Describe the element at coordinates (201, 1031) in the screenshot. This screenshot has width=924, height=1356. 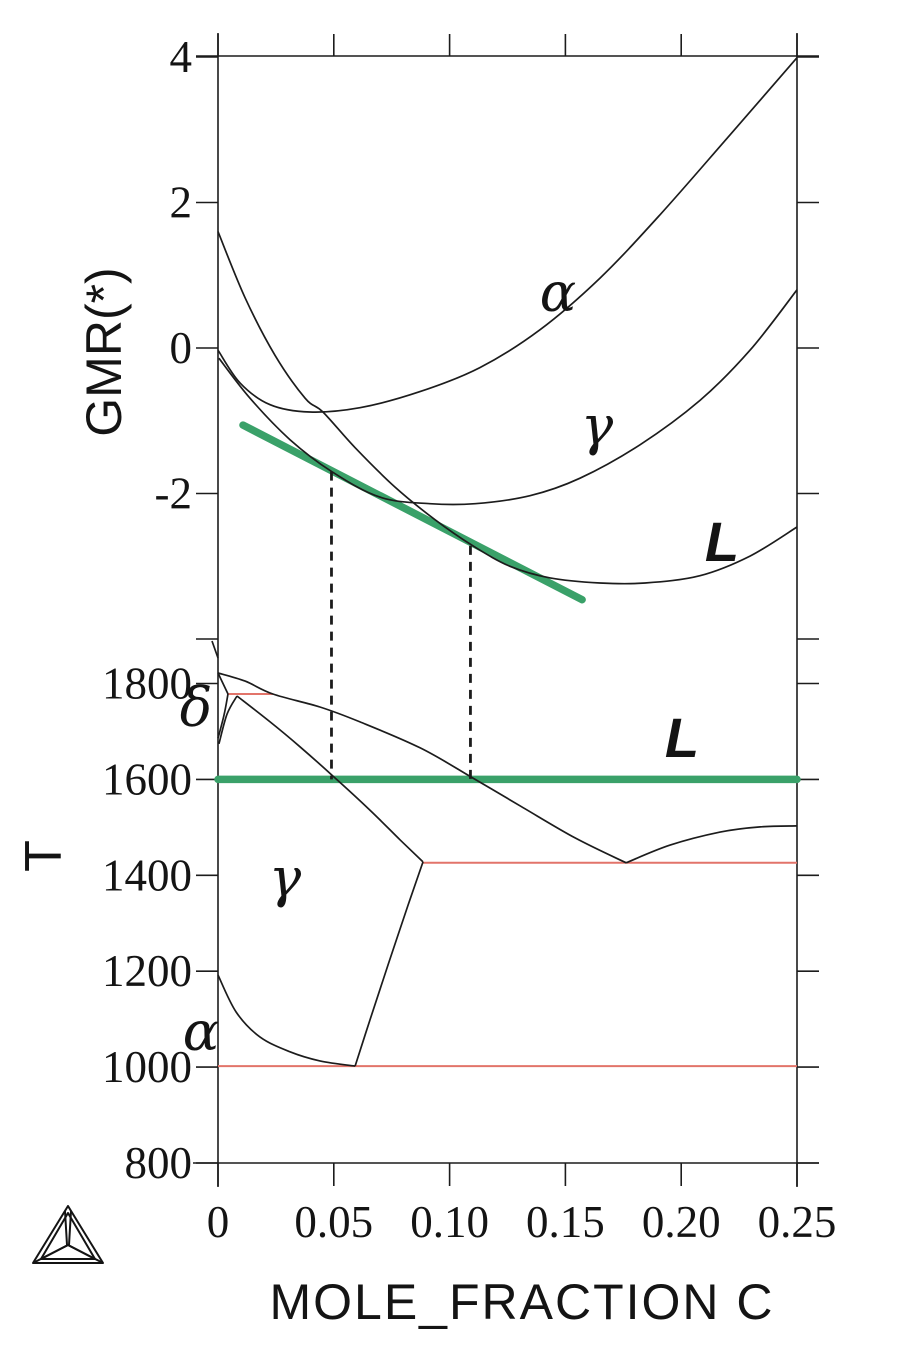
I see `phase-label-alpha-lower: α` at that location.